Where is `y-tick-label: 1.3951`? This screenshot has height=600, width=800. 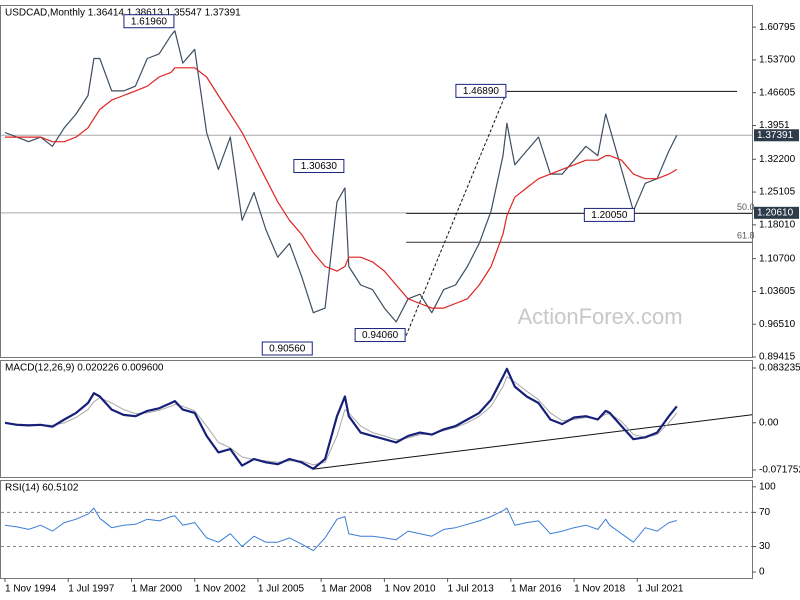 y-tick-label: 1.3951 is located at coordinates (774, 125).